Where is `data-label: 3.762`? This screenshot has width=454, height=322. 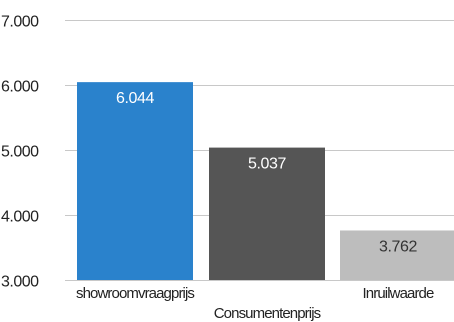 data-label: 3.762 is located at coordinates (398, 246).